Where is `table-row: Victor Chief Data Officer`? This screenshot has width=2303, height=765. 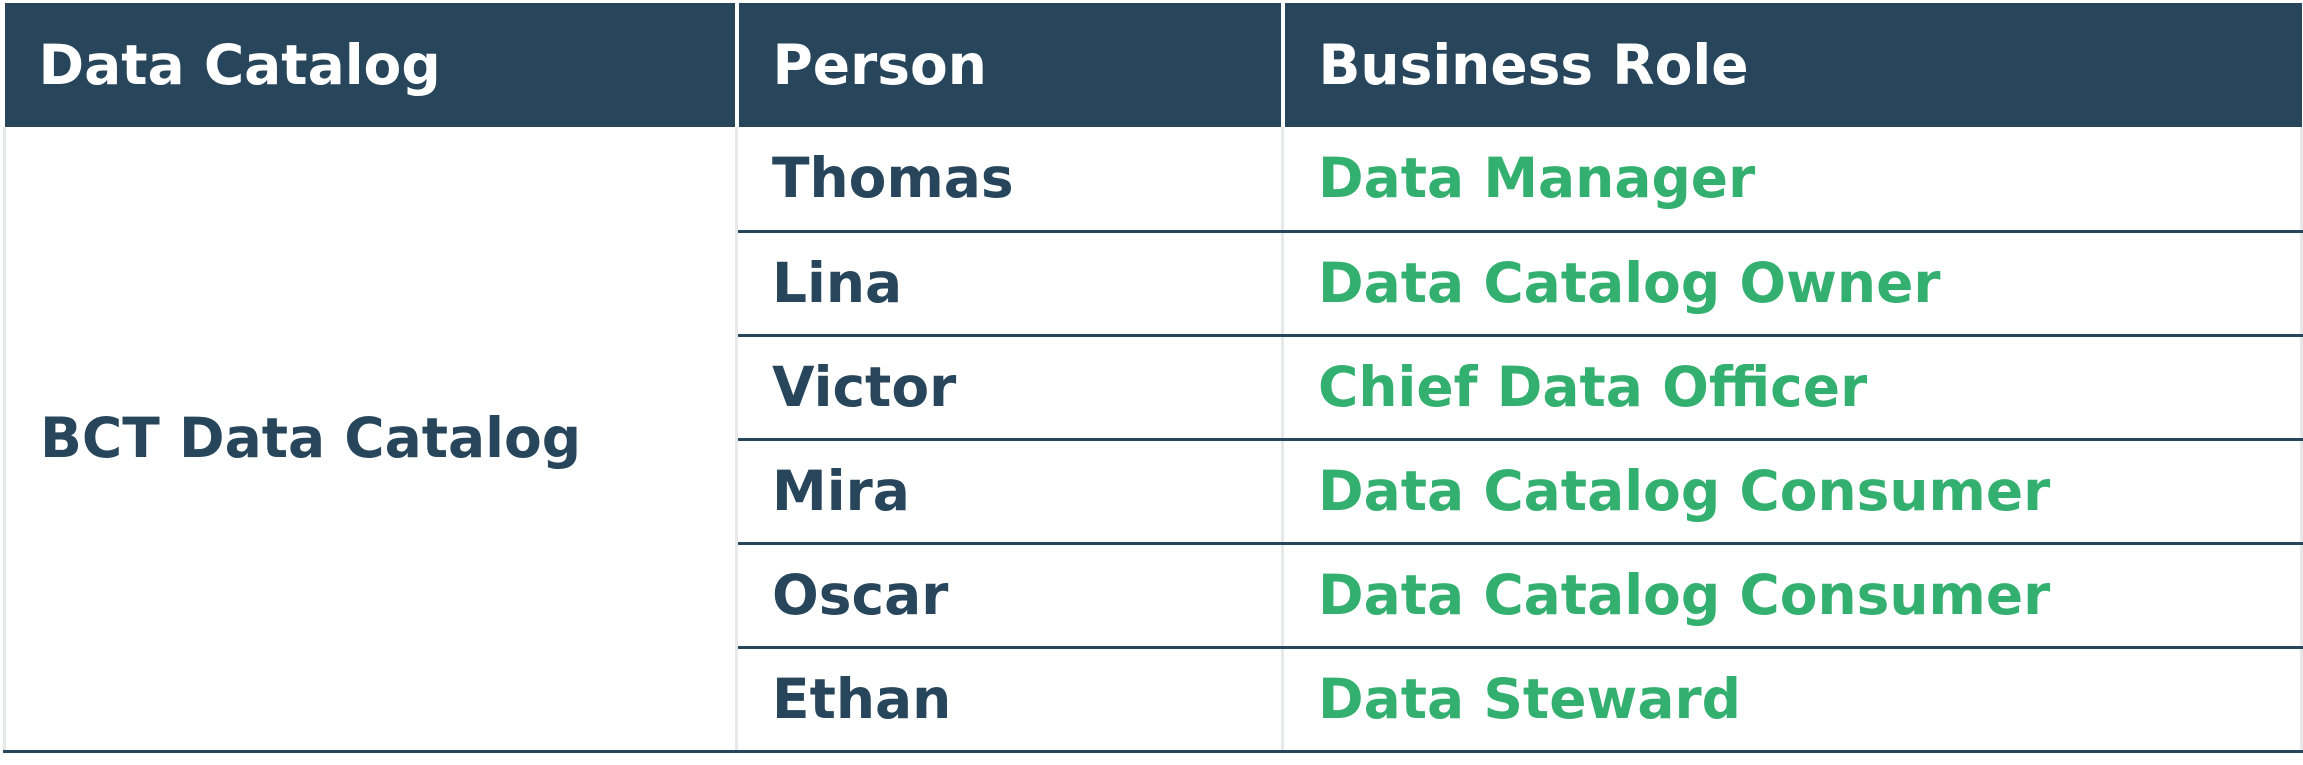 table-row: Victor Chief Data Officer is located at coordinates (1154, 388).